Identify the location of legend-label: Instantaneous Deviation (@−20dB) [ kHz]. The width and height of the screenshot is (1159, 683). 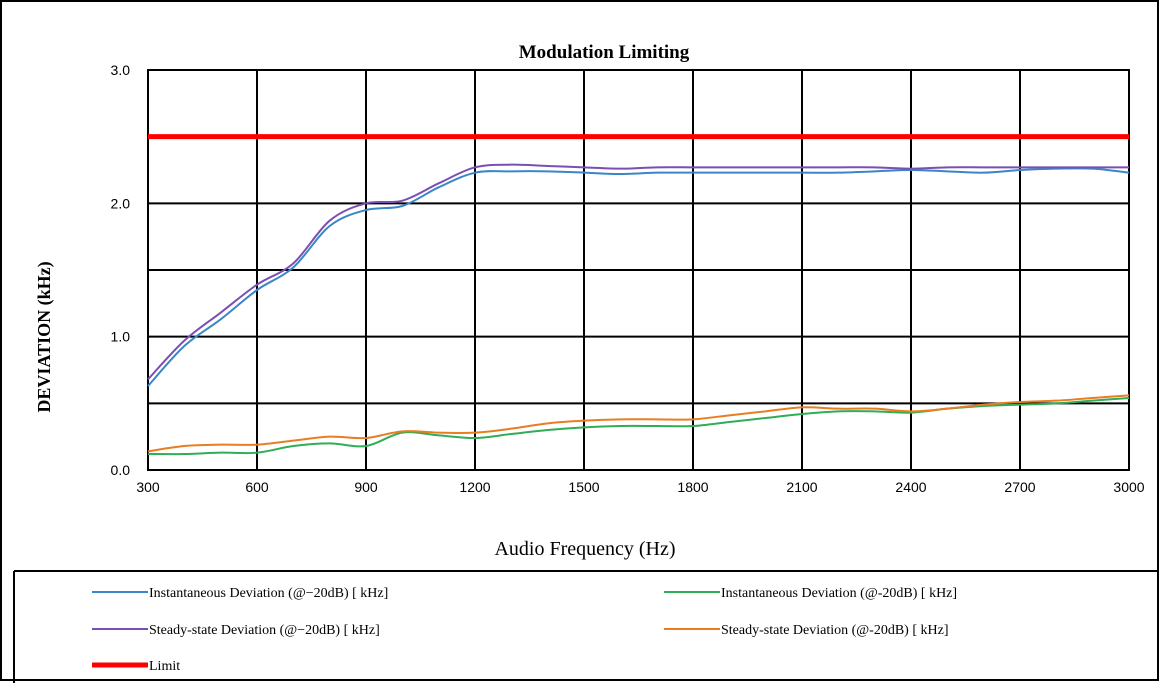
(268, 593).